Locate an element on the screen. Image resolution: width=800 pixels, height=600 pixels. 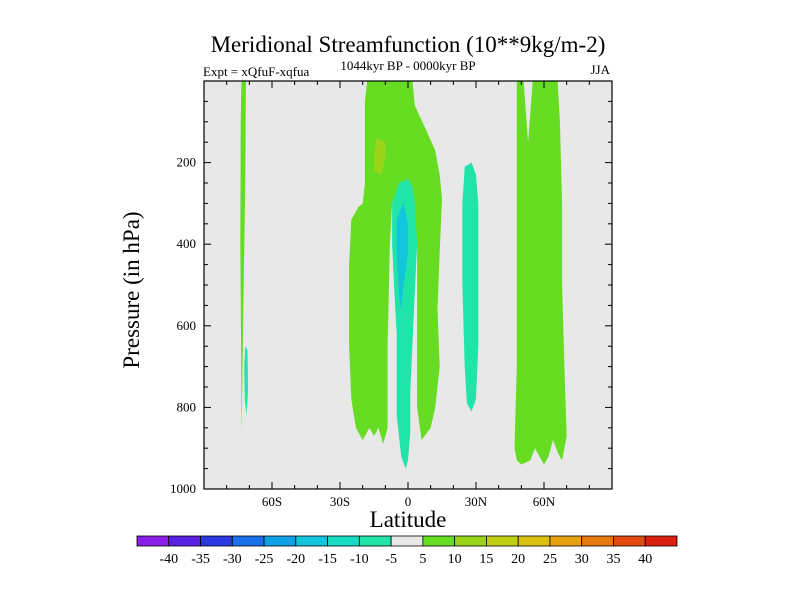
x-tick-label: 0 is located at coordinates (408, 501).